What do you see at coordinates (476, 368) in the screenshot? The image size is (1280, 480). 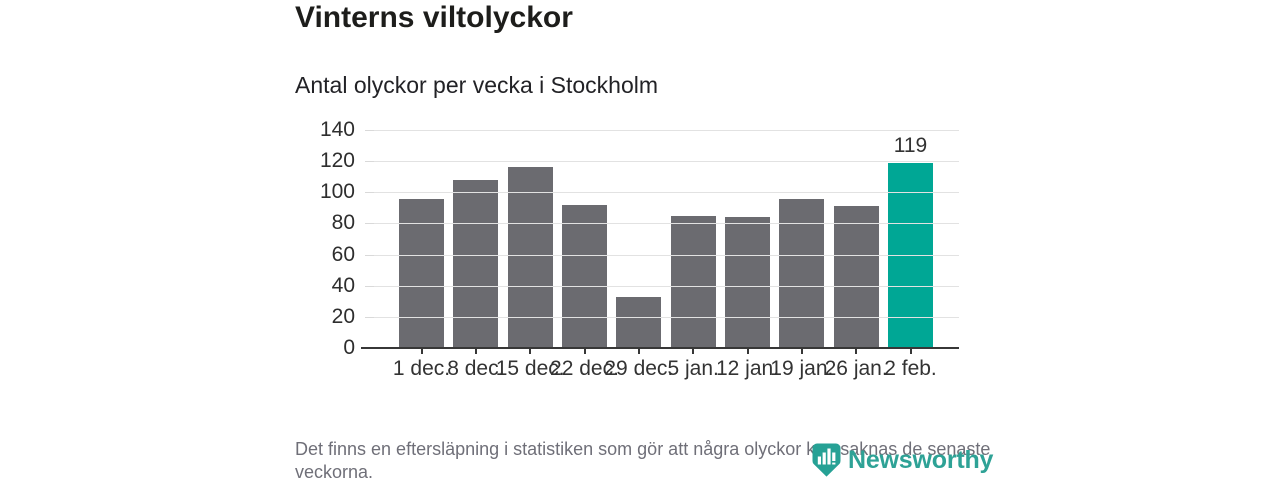 I see `x-axis-label: 8 dec.` at bounding box center [476, 368].